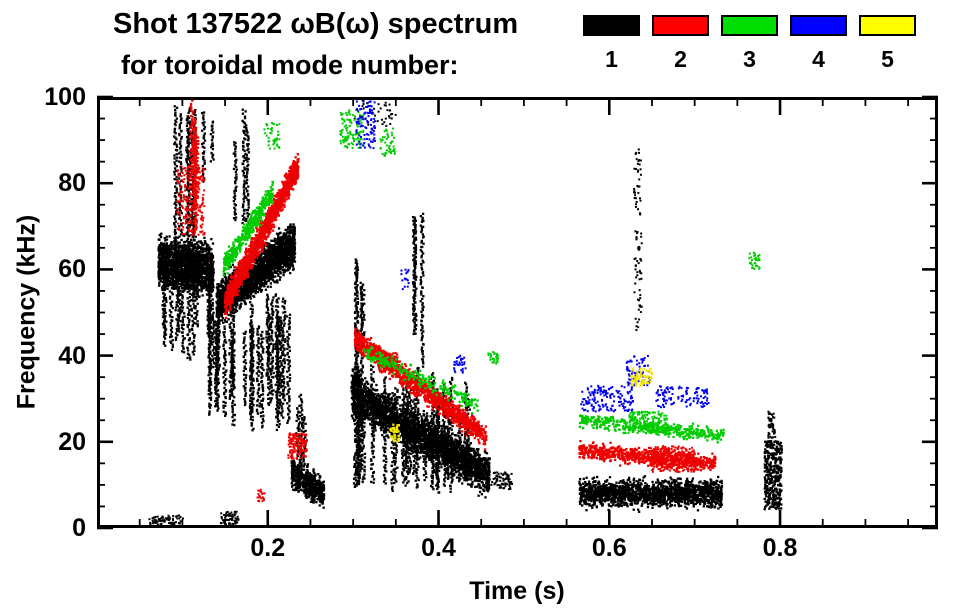  What do you see at coordinates (818, 59) in the screenshot?
I see `legend-label: 4` at bounding box center [818, 59].